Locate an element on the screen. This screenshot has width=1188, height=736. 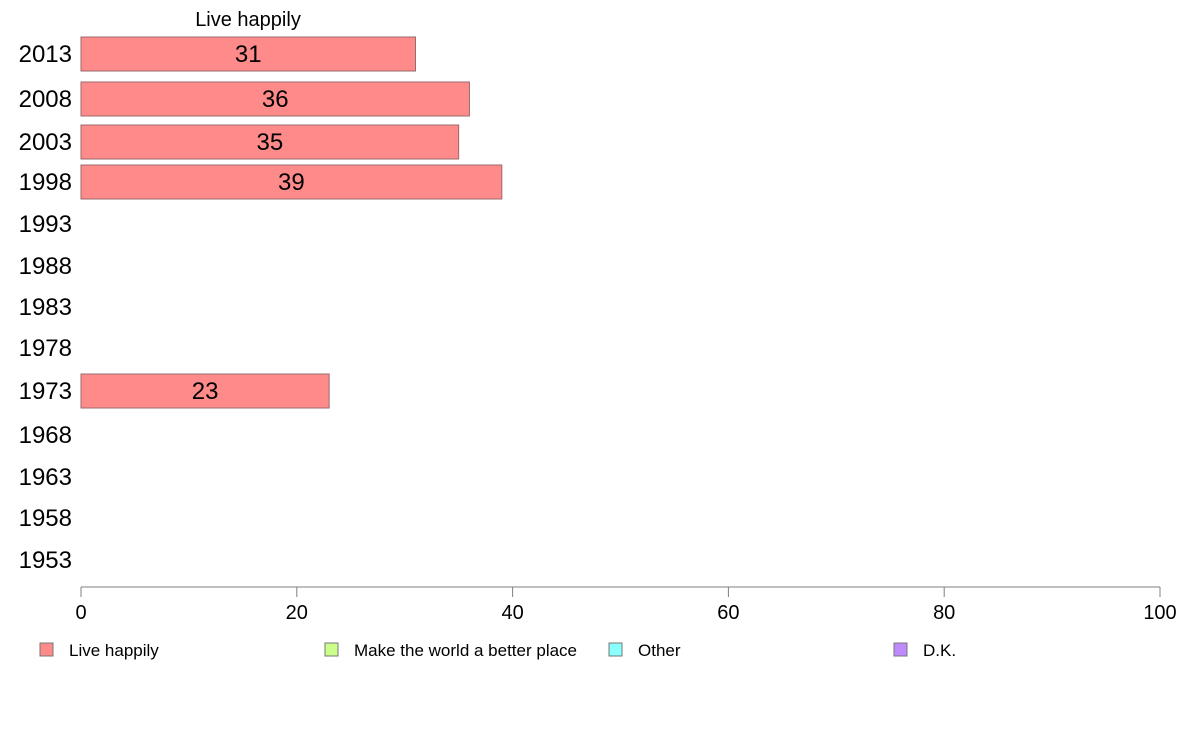
x-tick-label-40: 40 is located at coordinates (512, 613).